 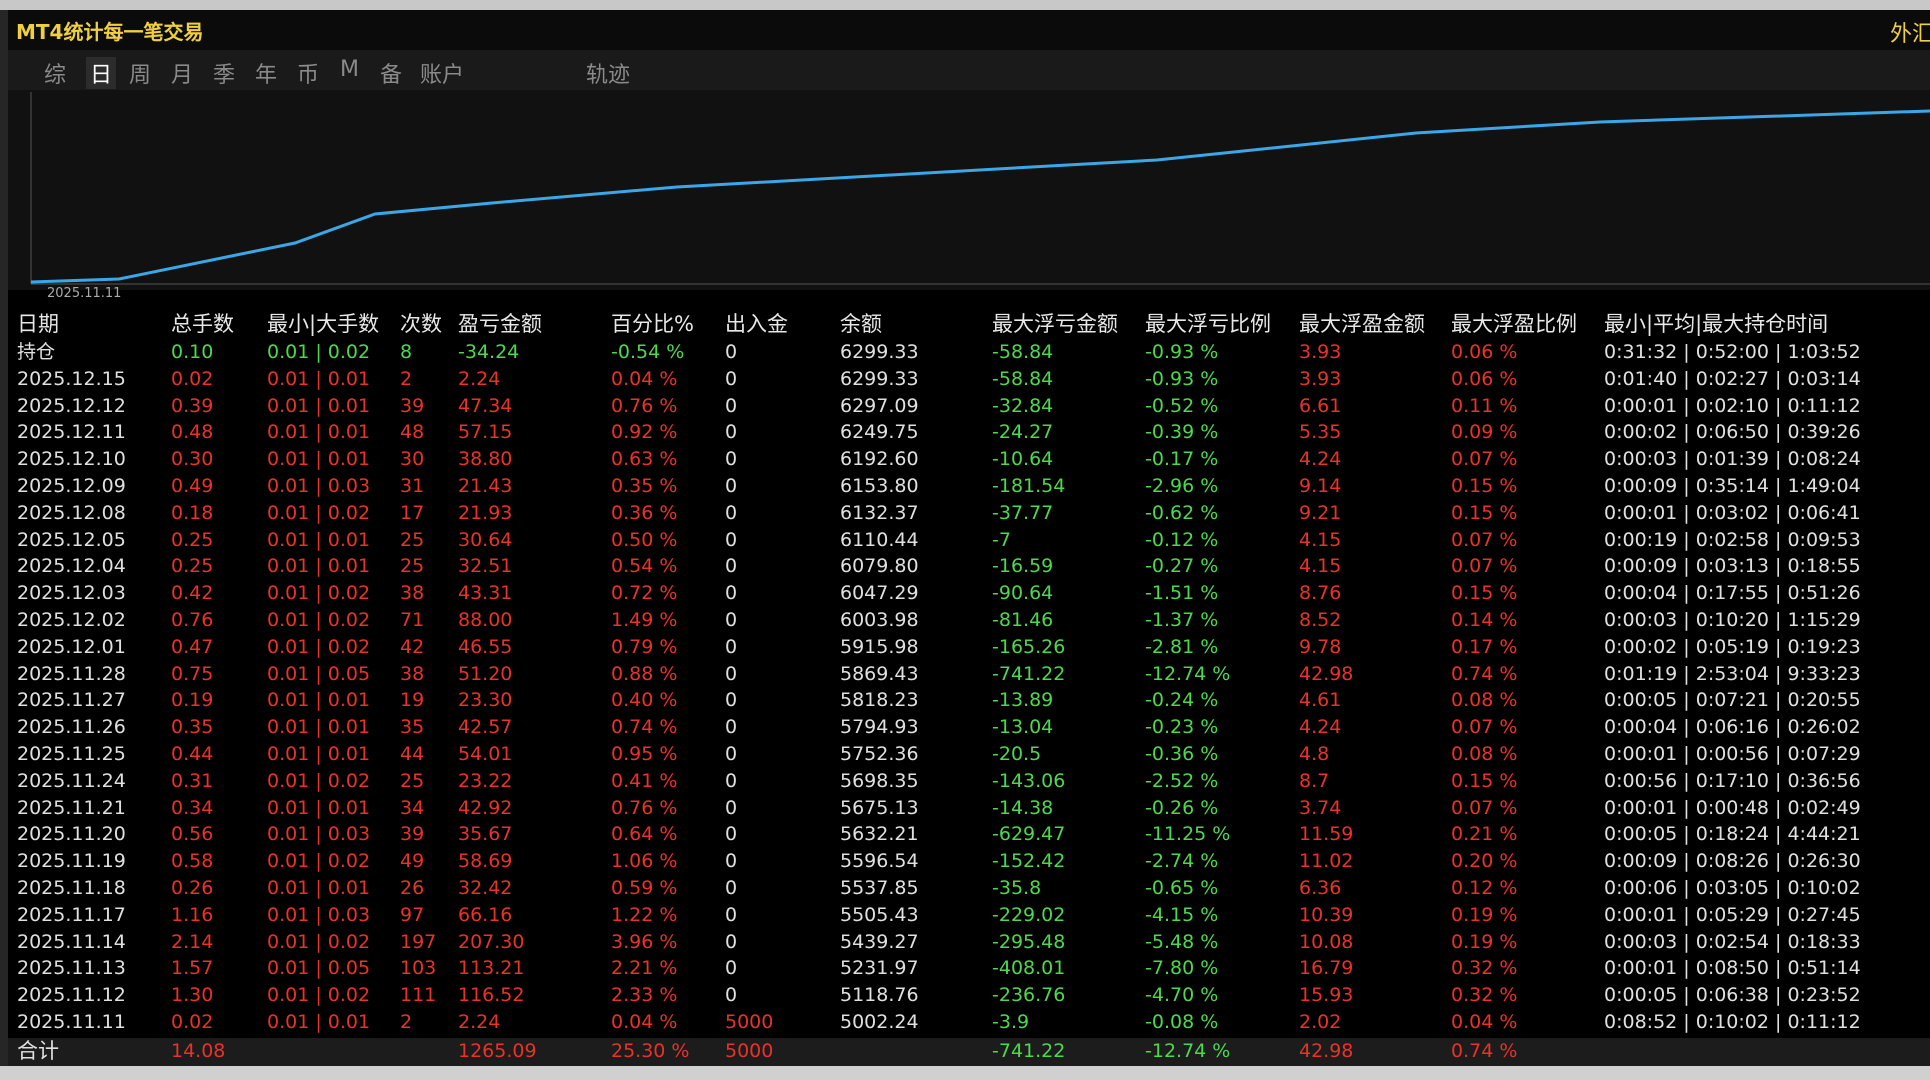 What do you see at coordinates (969, 1052) in the screenshot?
I see `total-bar` at bounding box center [969, 1052].